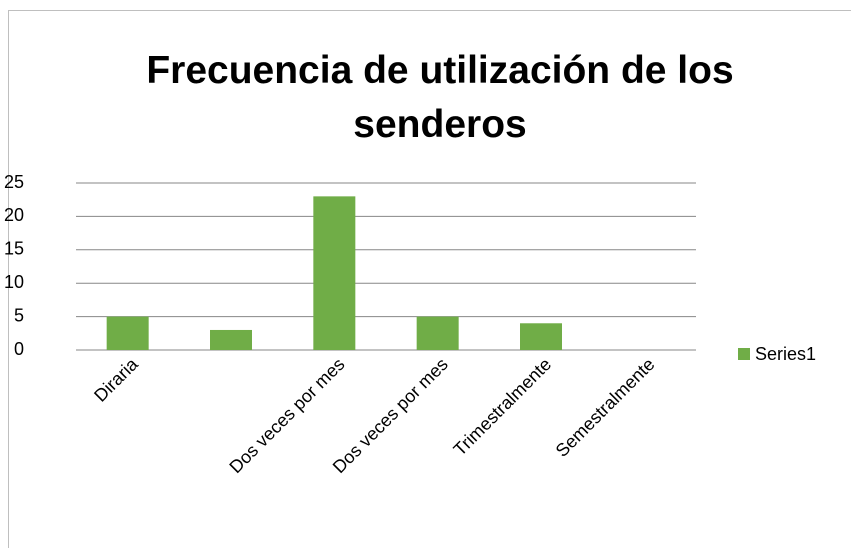  I want to click on legend-label: Series1, so click(785, 354).